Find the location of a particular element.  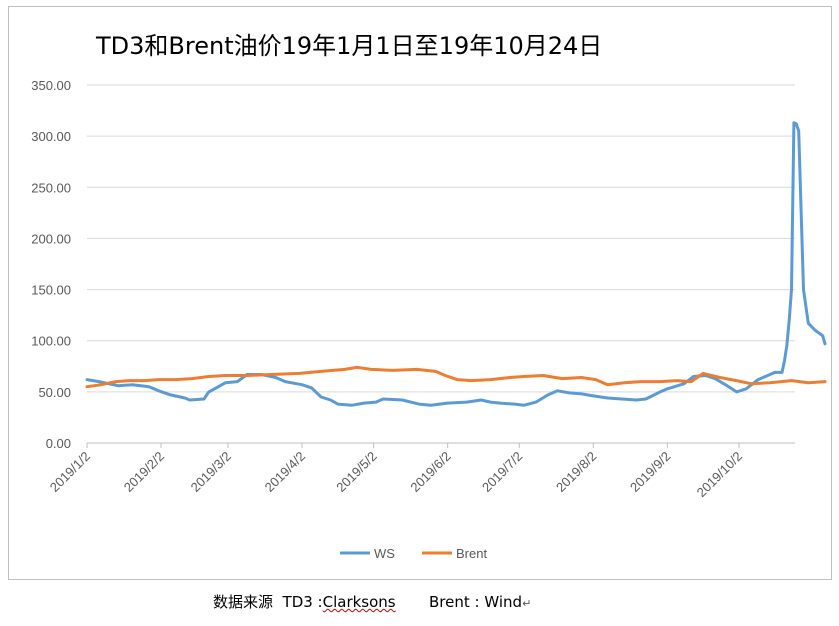

source-note: 数据来源 TD3 :Clarksons Brent : Wind↵ is located at coordinates (372, 601).